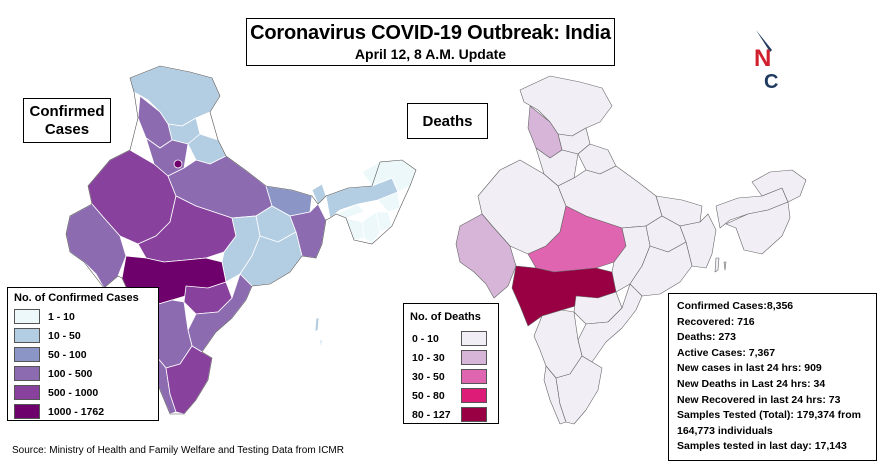 The width and height of the screenshot is (885, 466). I want to click on logo-letter-c: C, so click(771, 81).